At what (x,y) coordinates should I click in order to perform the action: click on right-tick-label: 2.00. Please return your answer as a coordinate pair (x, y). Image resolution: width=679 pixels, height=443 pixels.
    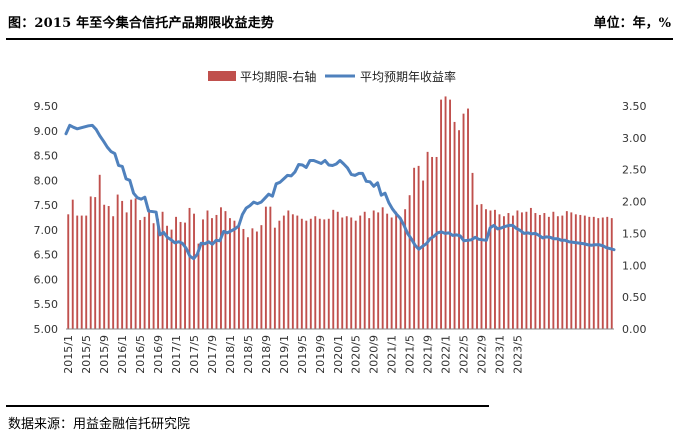
    Looking at the image, I should click on (634, 202).